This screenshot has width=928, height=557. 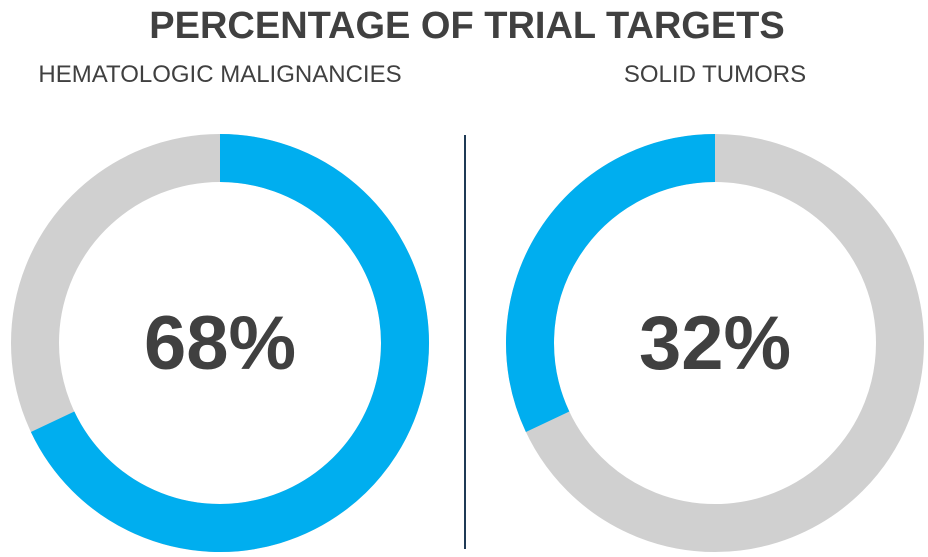 I want to click on chart-title: PERCENTAGE OF TRIAL TARGETS, so click(x=466, y=26).